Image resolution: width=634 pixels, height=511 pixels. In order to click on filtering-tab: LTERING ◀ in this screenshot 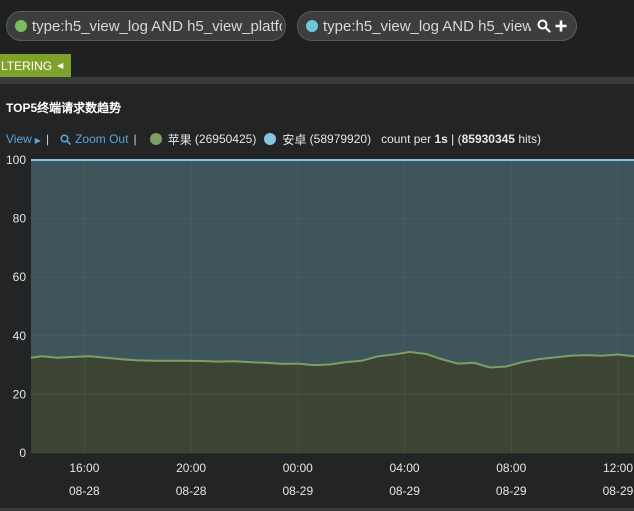, I will do `click(36, 65)`.